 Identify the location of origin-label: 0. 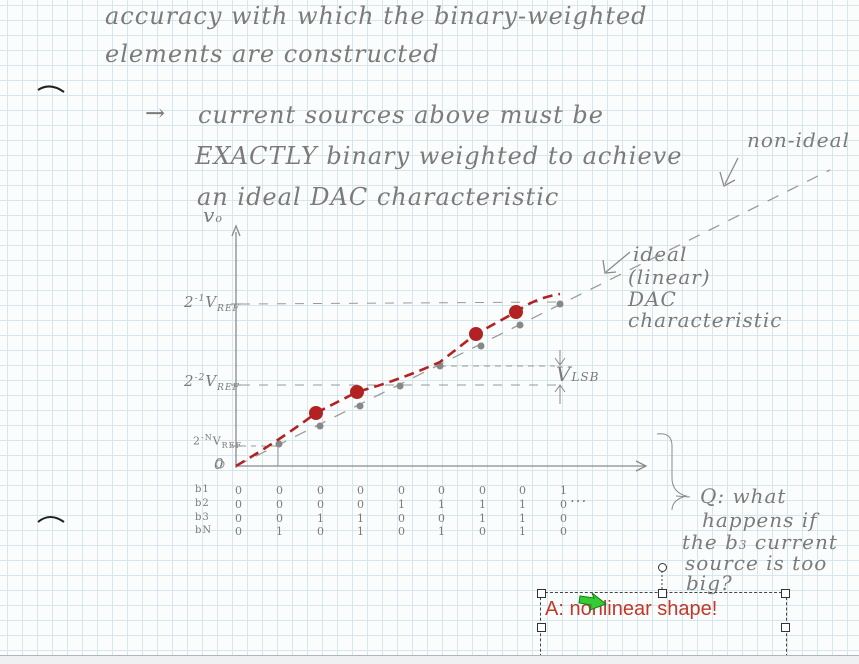
(219, 464).